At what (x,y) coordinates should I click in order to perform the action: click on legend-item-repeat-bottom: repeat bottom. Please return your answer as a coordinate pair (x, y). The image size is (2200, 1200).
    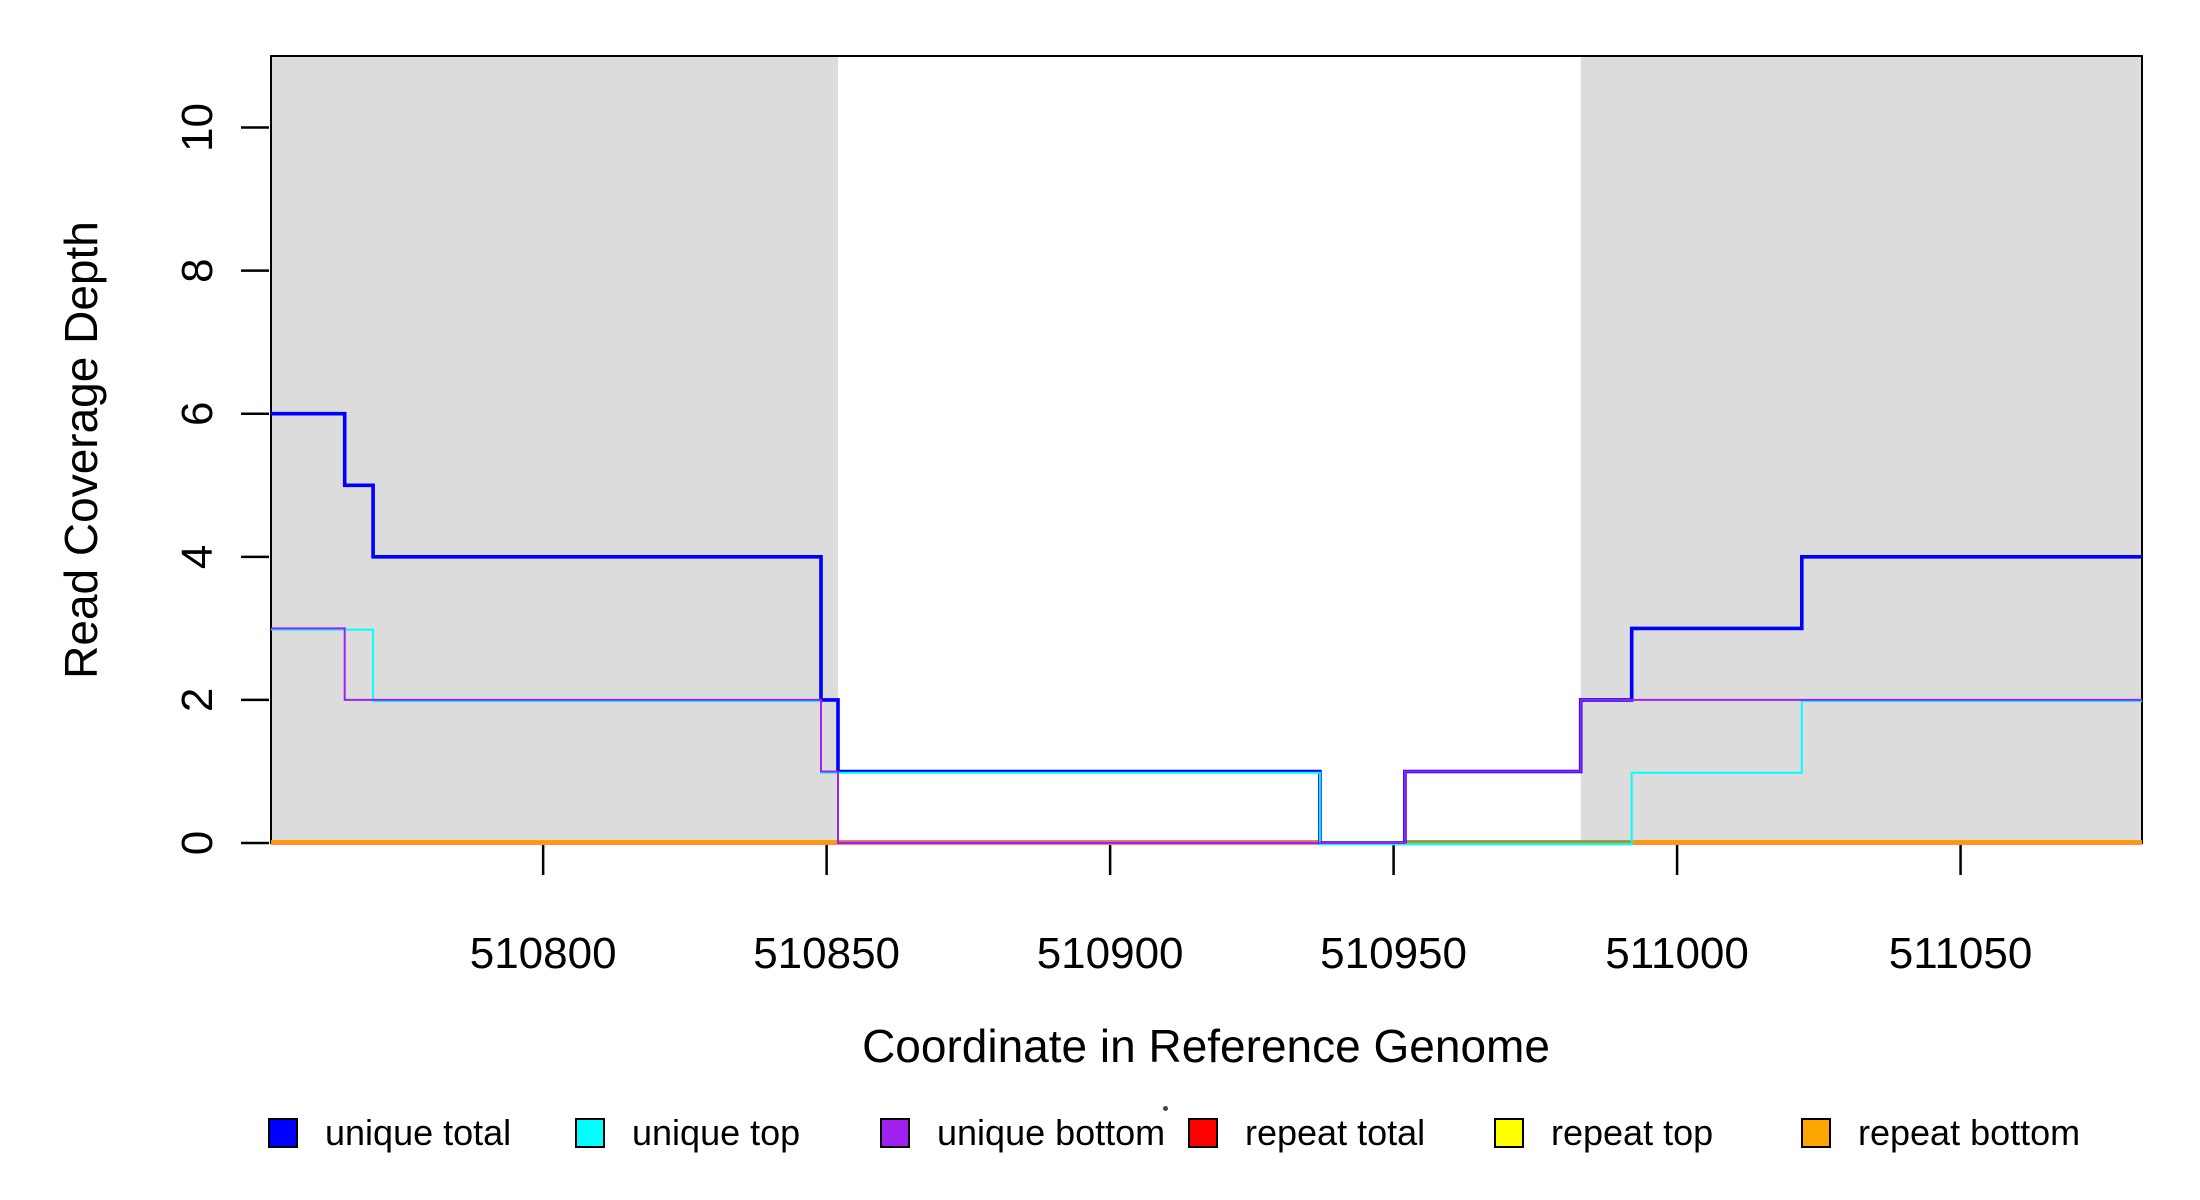
    Looking at the image, I should click on (1940, 1133).